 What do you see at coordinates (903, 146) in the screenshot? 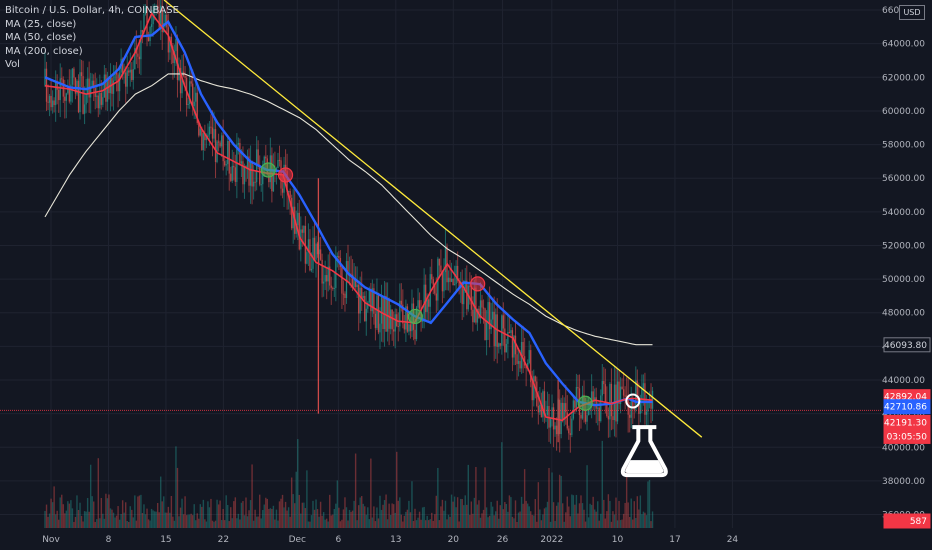
I see `y-tick-label: 58000.00` at bounding box center [903, 146].